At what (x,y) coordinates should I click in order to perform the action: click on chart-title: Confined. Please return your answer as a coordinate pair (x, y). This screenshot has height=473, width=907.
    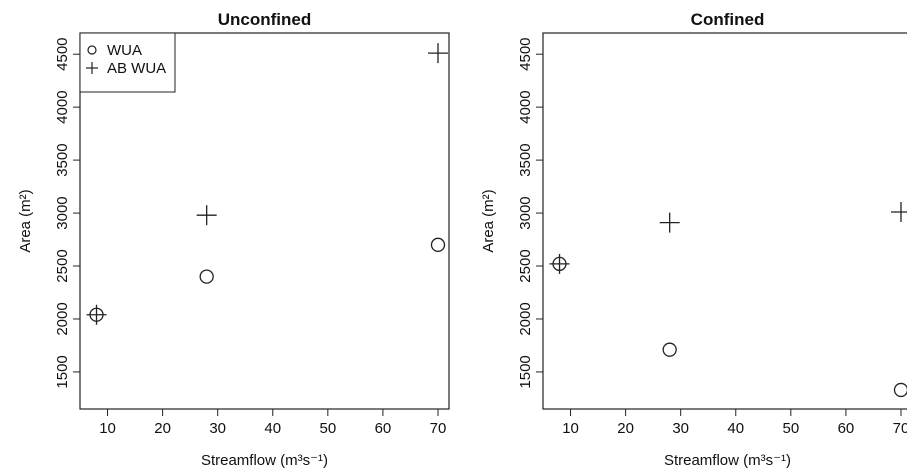
    Looking at the image, I should click on (728, 19).